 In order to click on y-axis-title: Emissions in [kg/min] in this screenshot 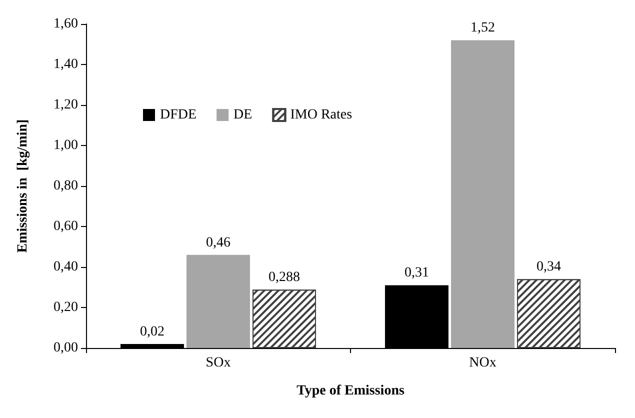, I will do `click(23, 186)`.